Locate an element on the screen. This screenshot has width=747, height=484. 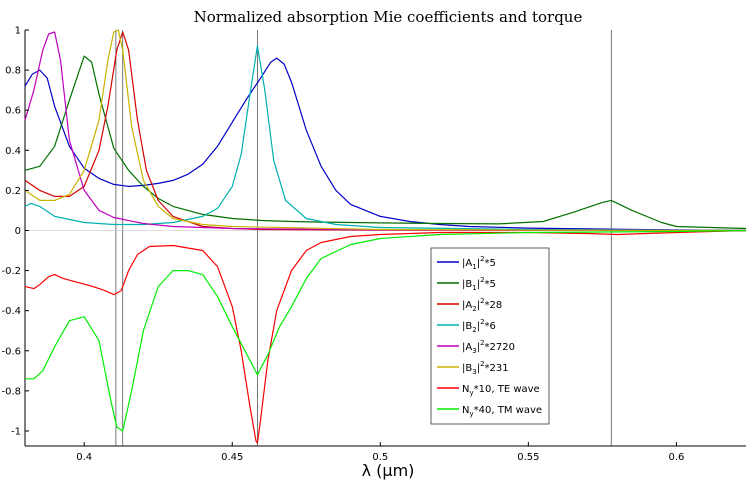
legend-entry-2: |A2|2*28 is located at coordinates (482, 305).